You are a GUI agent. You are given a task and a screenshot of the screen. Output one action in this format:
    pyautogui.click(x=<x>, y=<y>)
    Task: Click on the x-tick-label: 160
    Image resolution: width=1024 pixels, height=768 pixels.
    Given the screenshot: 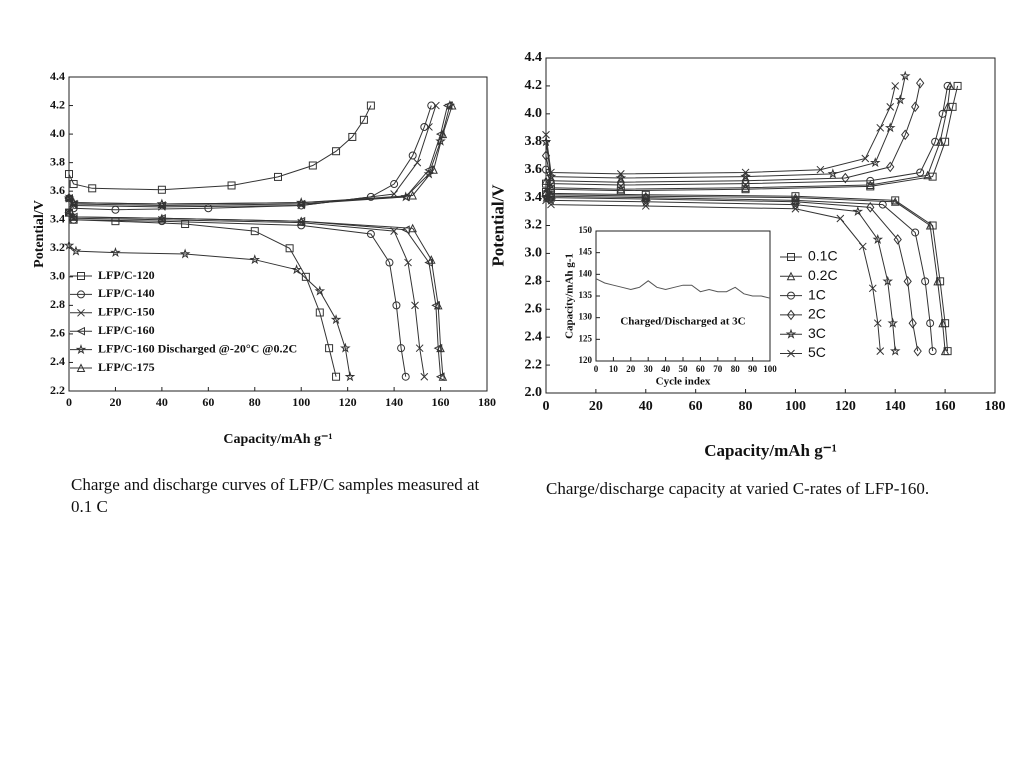 What is the action you would take?
    pyautogui.click(x=945, y=406)
    